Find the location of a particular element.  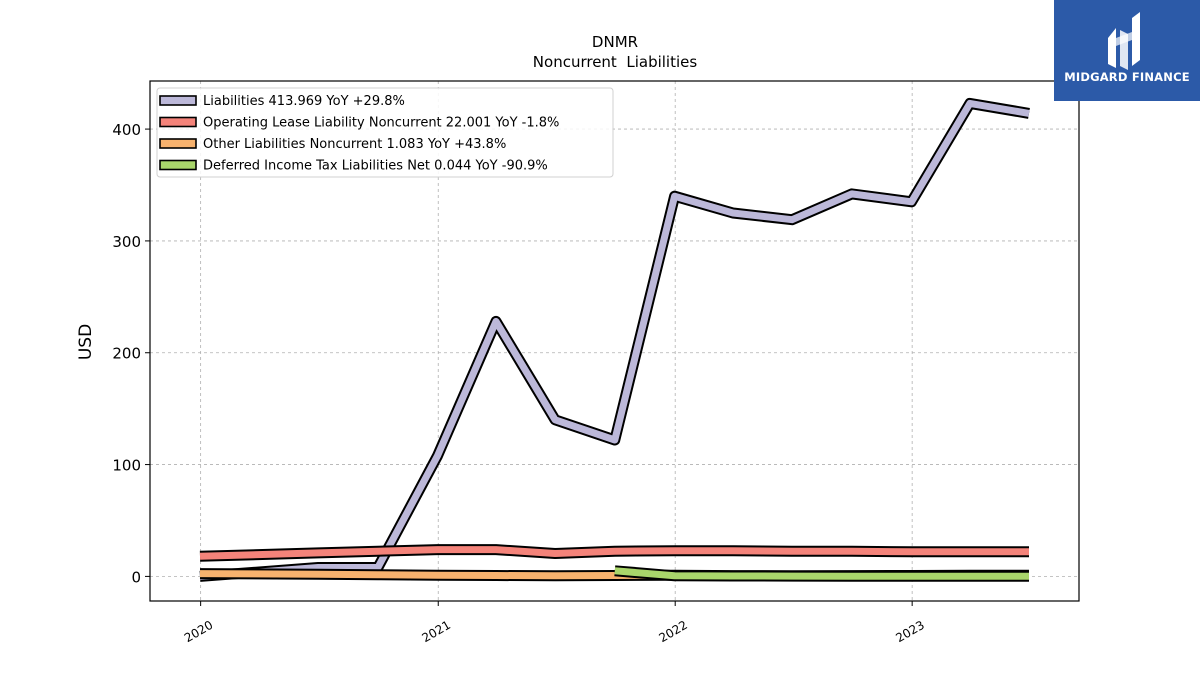

y-tick-label: 300 is located at coordinates (126, 242).